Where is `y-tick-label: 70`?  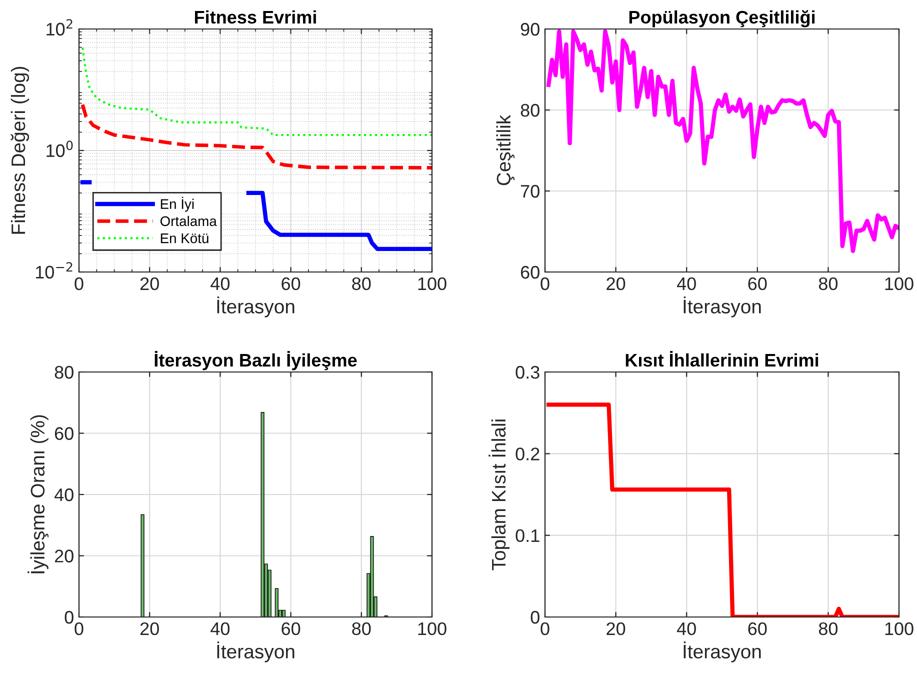 y-tick-label: 70 is located at coordinates (530, 191).